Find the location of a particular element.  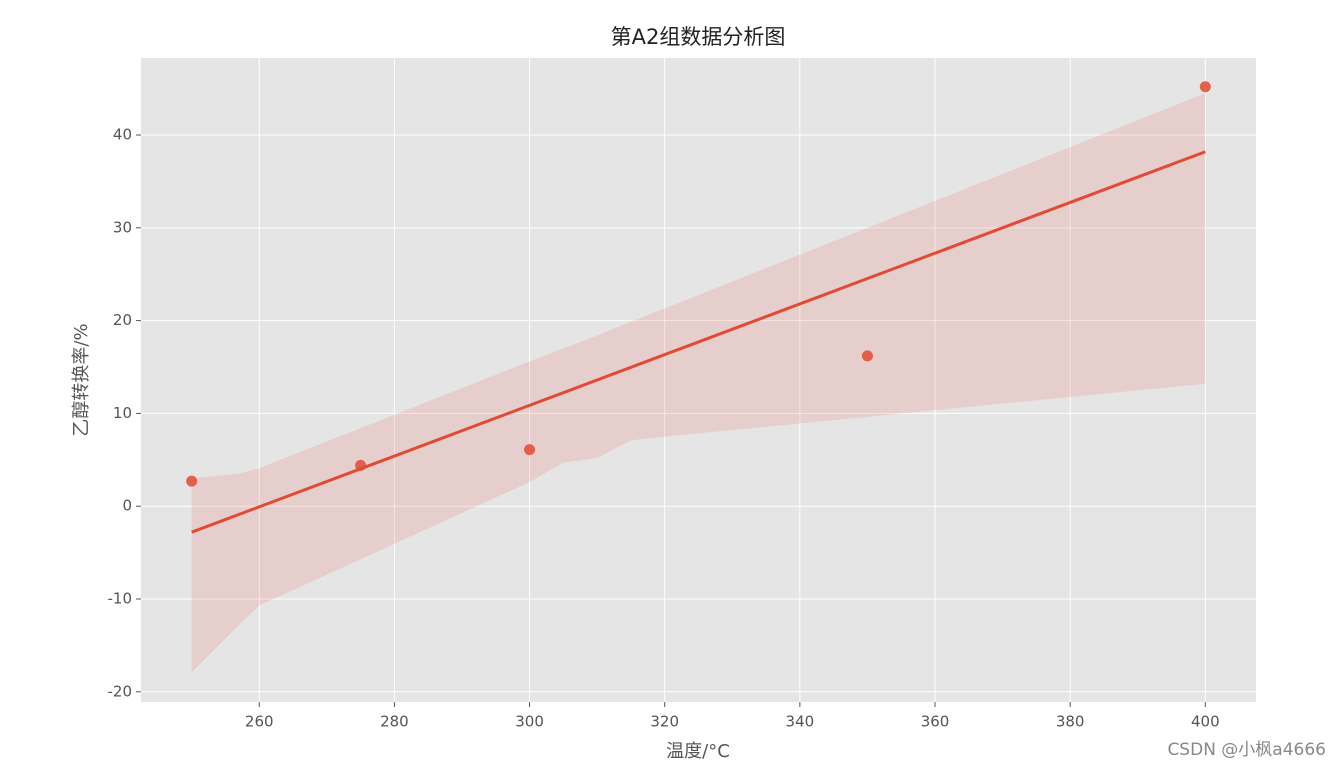

chart-title: 第A2组数据分析图 is located at coordinates (698, 37).